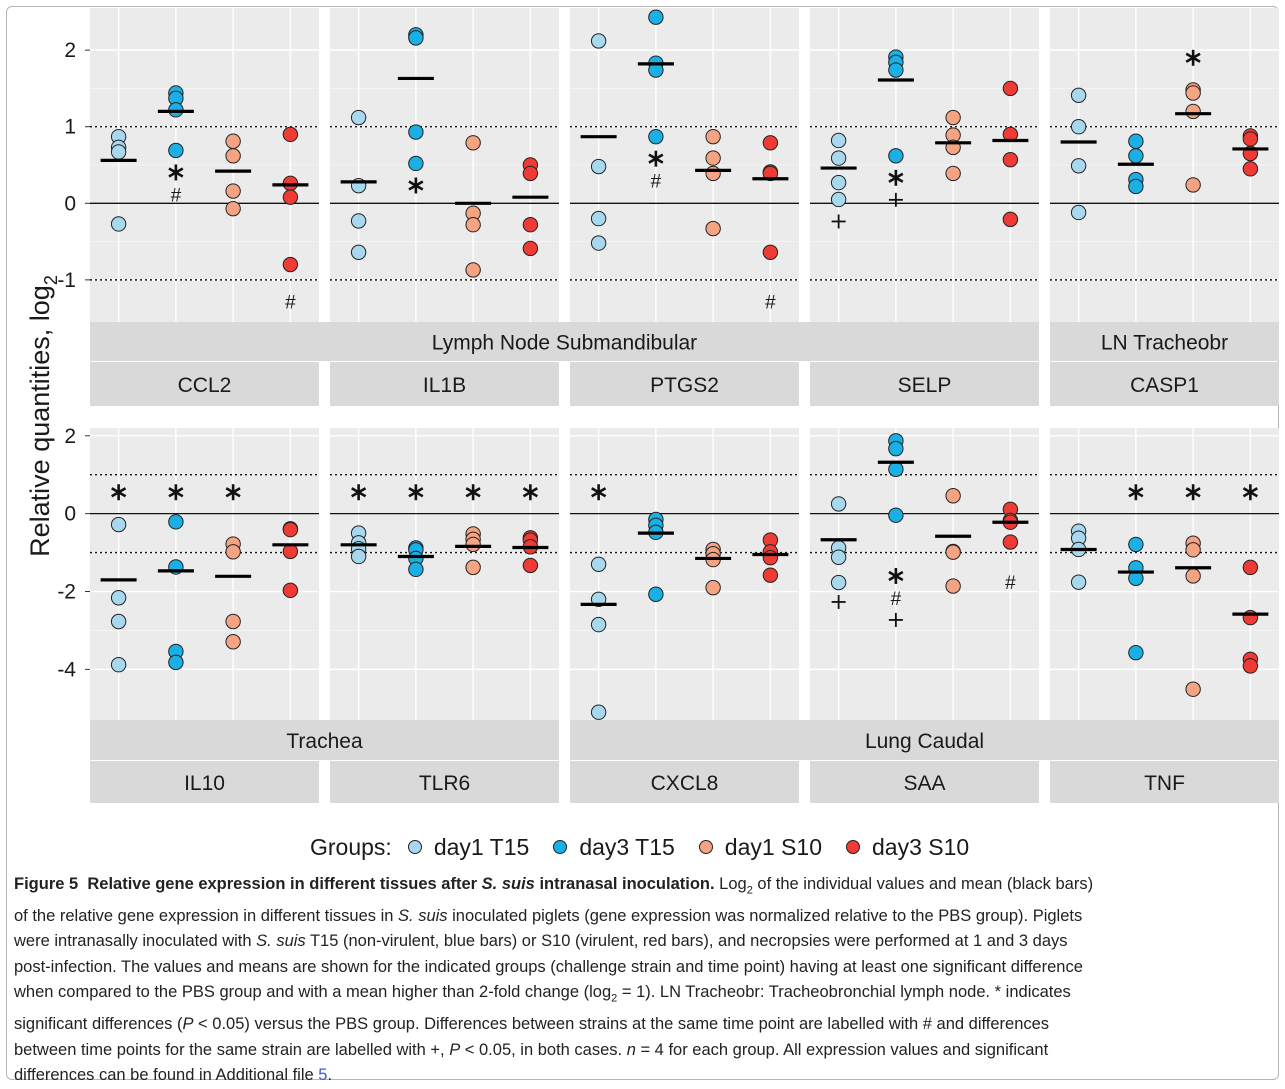 The height and width of the screenshot is (1089, 1285). I want to click on legend-item-day3-s10: day3 S10, so click(907, 847).